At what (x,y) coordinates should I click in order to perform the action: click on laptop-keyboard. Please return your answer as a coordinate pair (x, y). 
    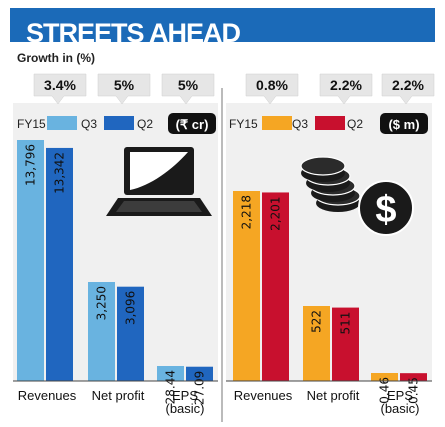
    Looking at the image, I should click on (159, 207).